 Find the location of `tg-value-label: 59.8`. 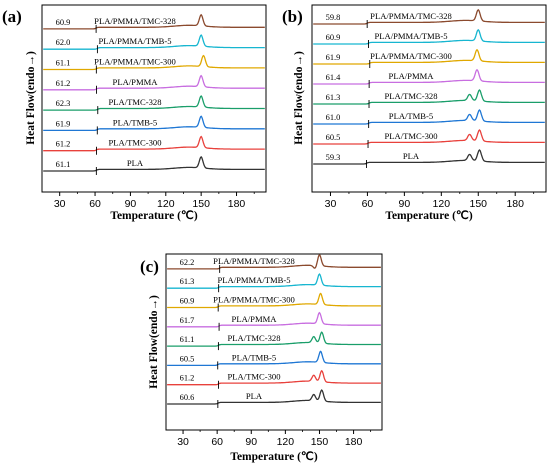

tg-value-label: 59.8 is located at coordinates (333, 17).